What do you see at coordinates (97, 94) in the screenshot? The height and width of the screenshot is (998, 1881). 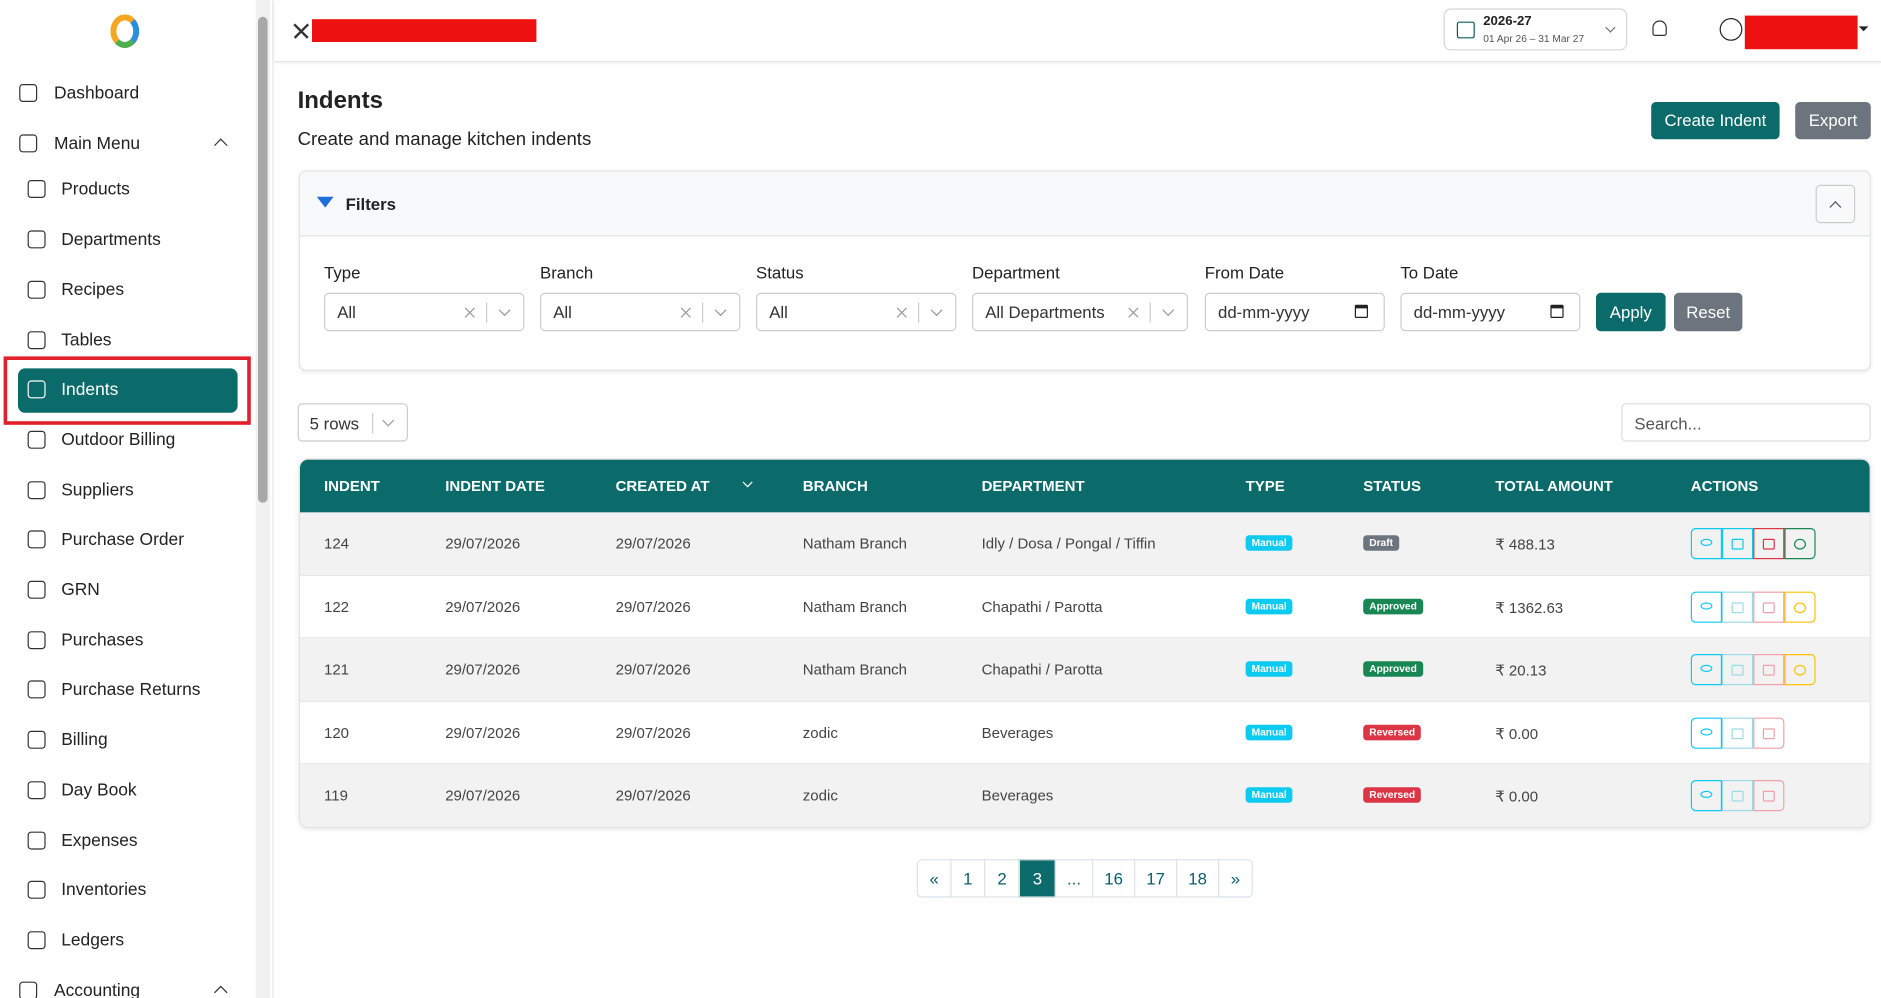 I see `menu-item: Dashboard` at bounding box center [97, 94].